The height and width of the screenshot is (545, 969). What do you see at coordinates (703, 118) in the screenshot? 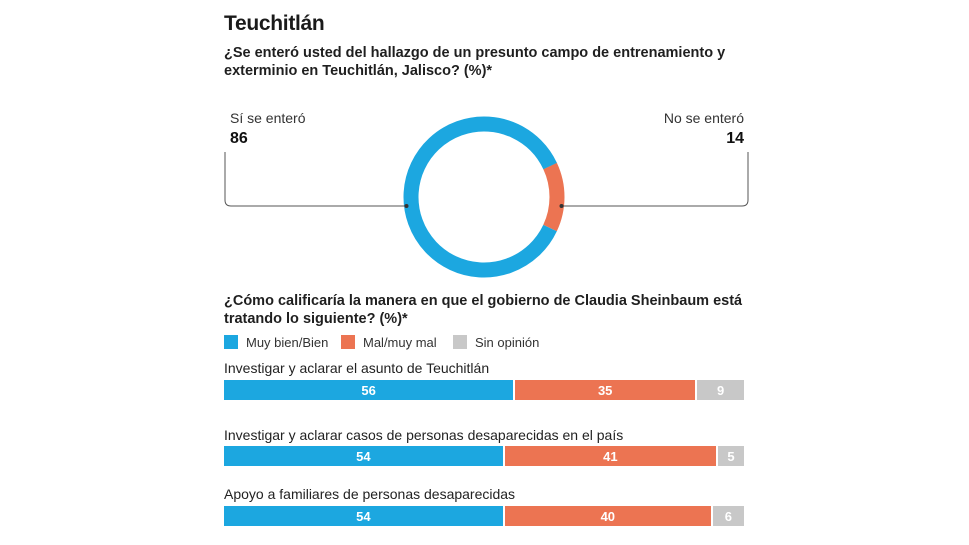
I see `donut-label-no: No se enteró` at bounding box center [703, 118].